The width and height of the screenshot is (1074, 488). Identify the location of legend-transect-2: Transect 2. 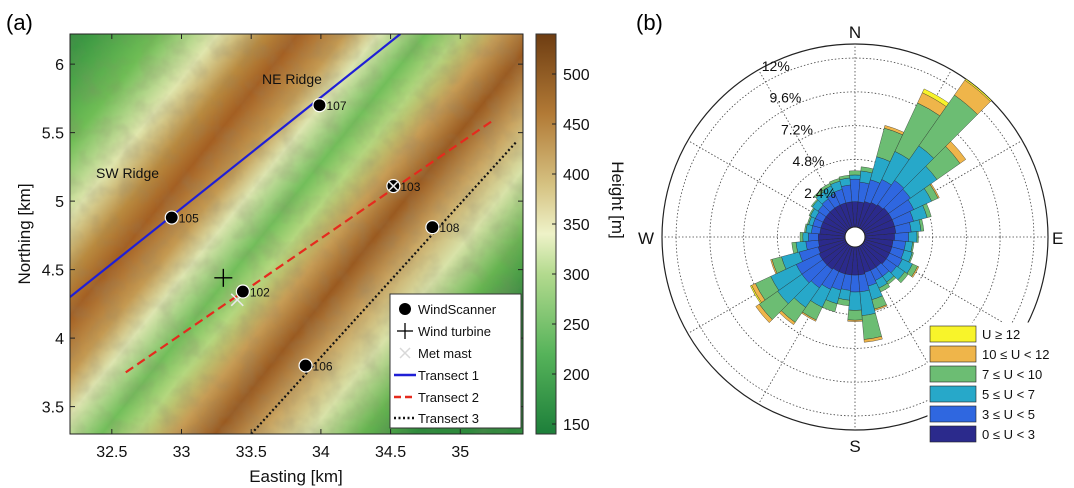
(448, 397).